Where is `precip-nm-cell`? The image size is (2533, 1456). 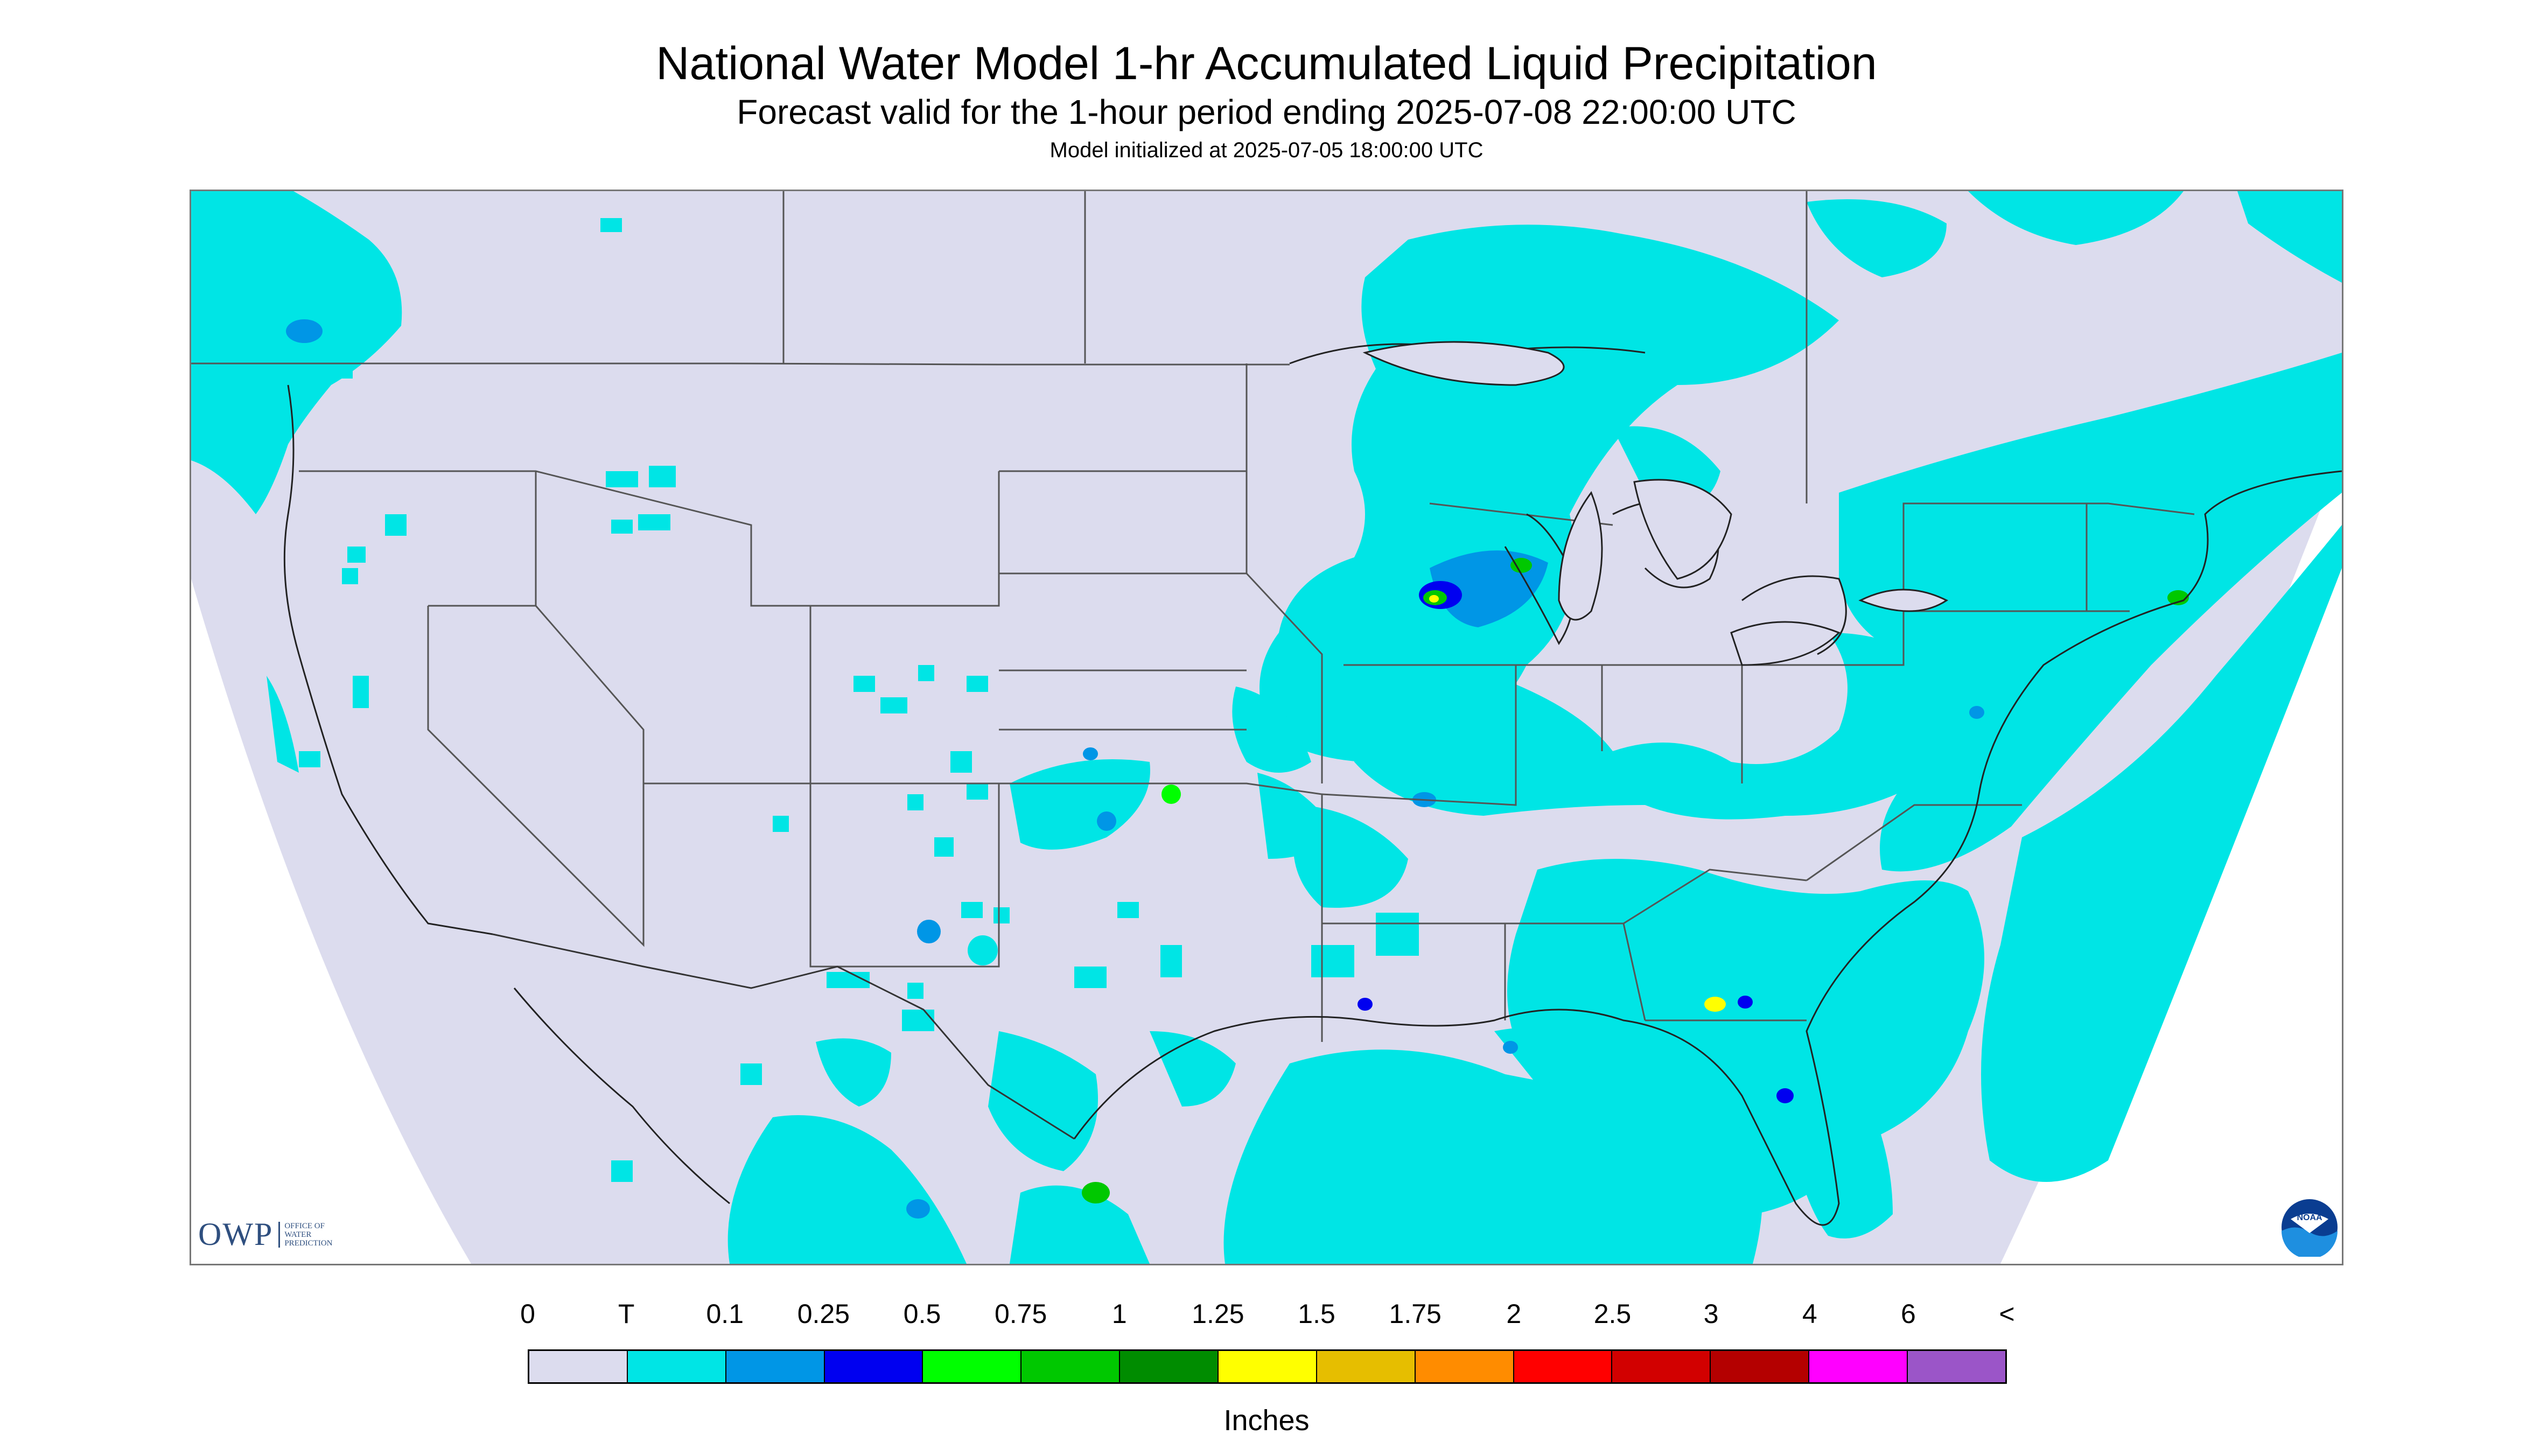 precip-nm-cell is located at coordinates (983, 950).